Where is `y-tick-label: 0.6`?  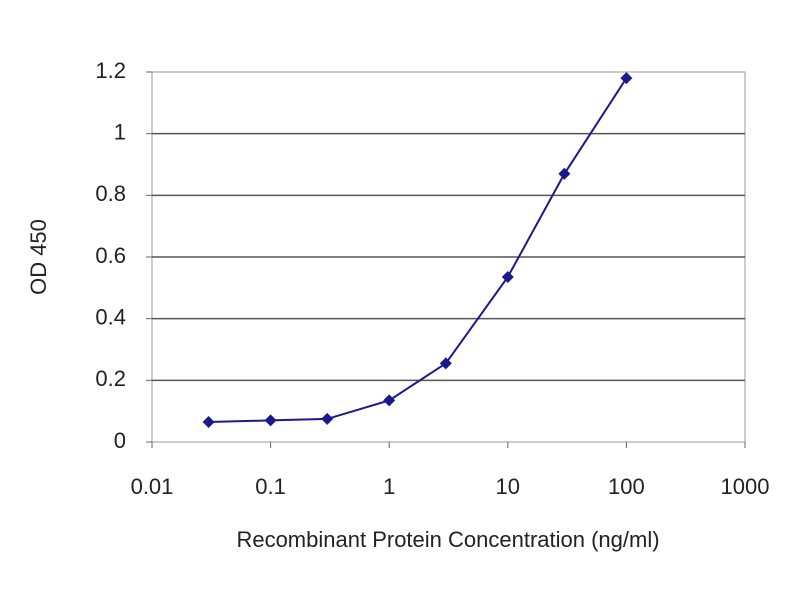
y-tick-label: 0.6 is located at coordinates (110, 255).